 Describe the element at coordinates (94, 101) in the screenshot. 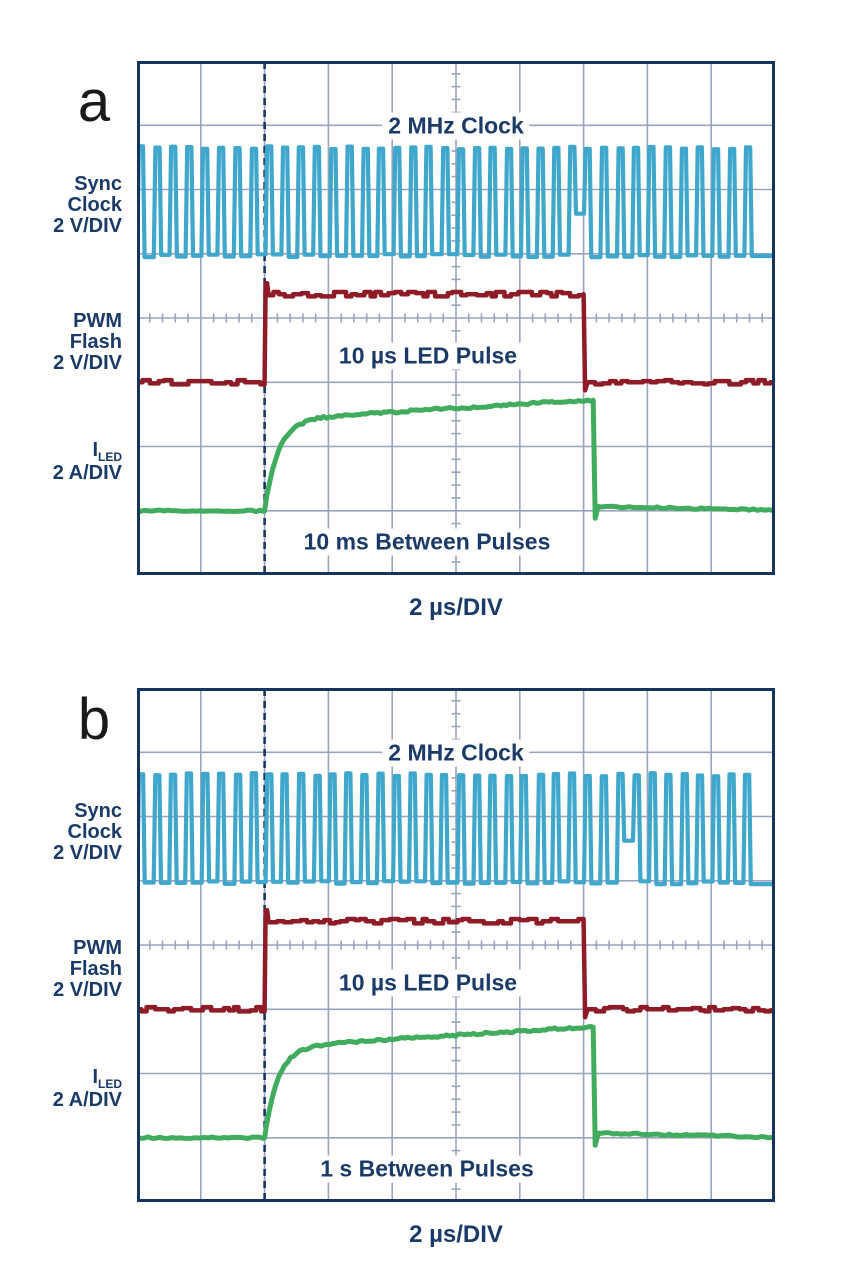

I see `panel-letter-a: a` at that location.